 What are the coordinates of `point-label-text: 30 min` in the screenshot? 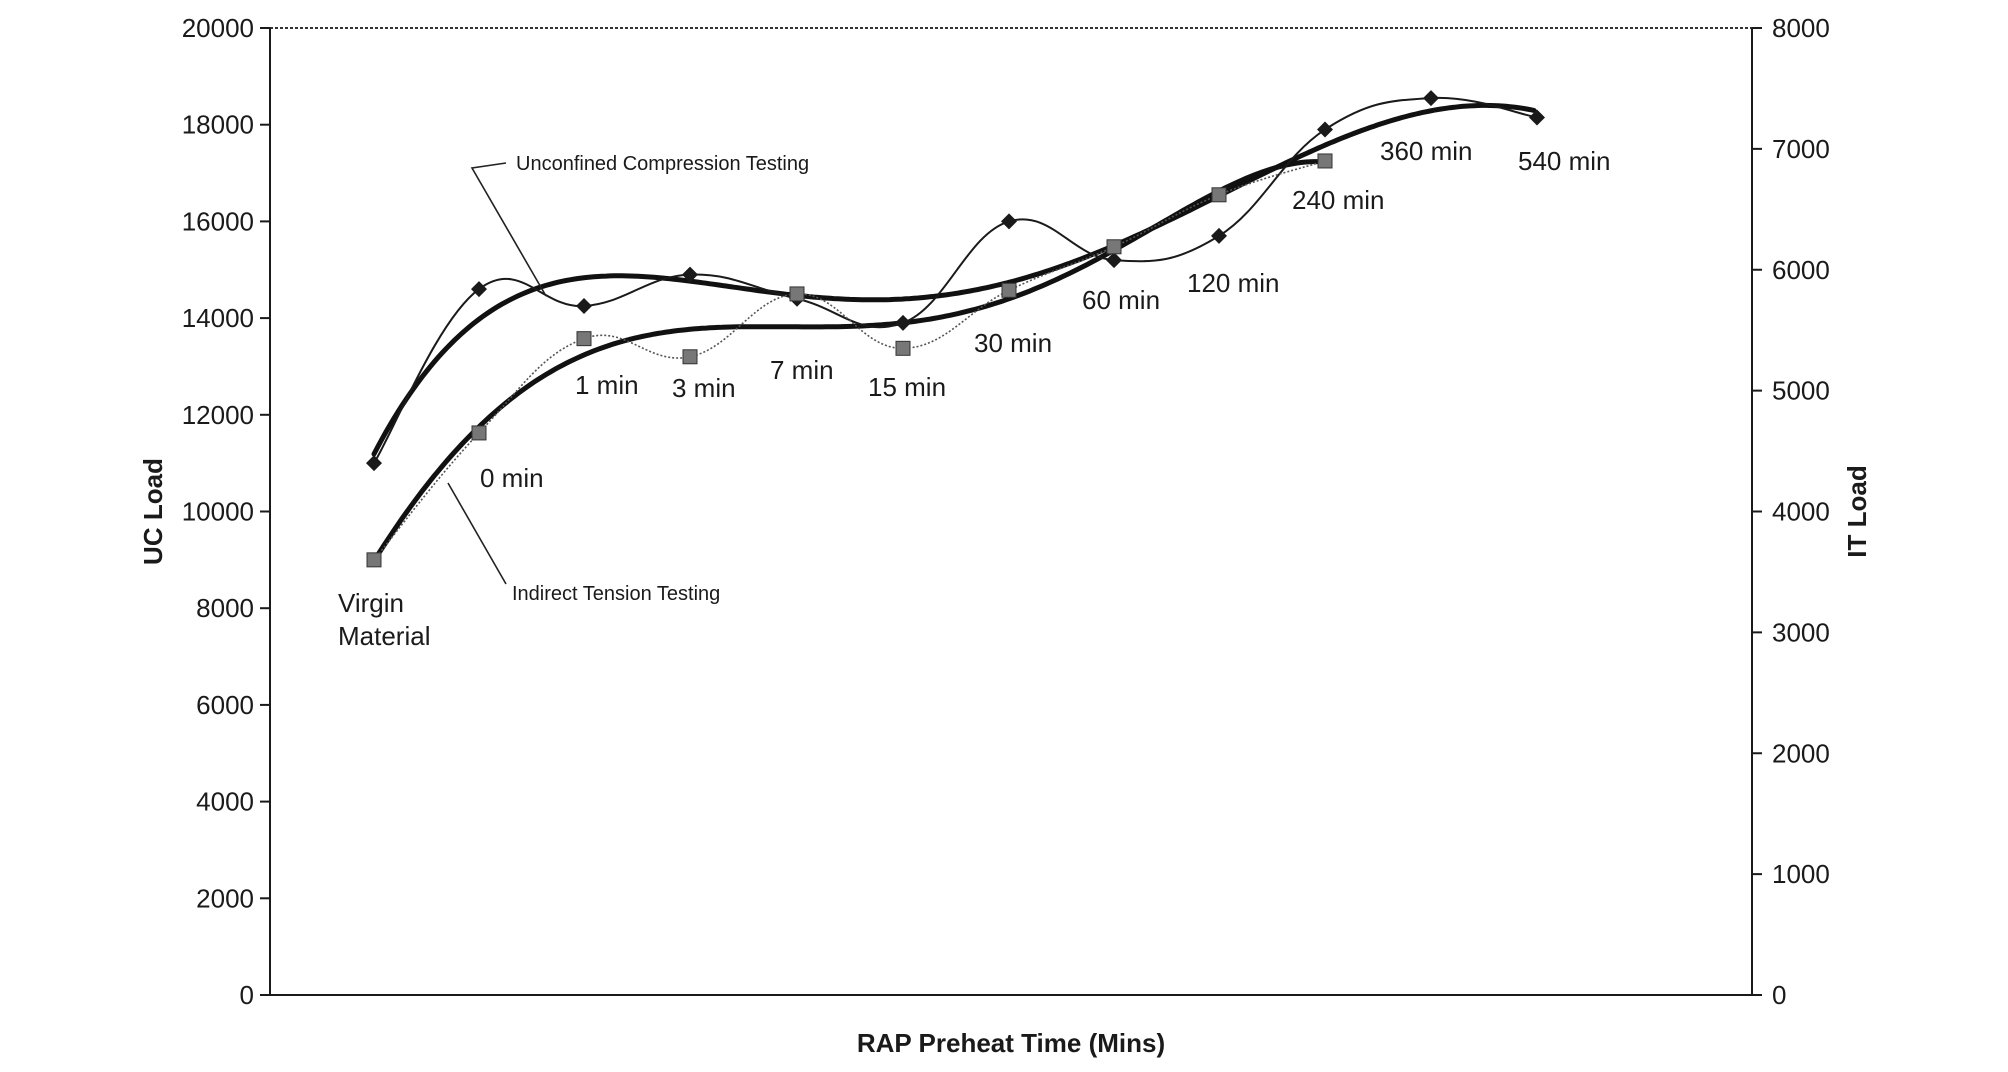 It's located at (1013, 343).